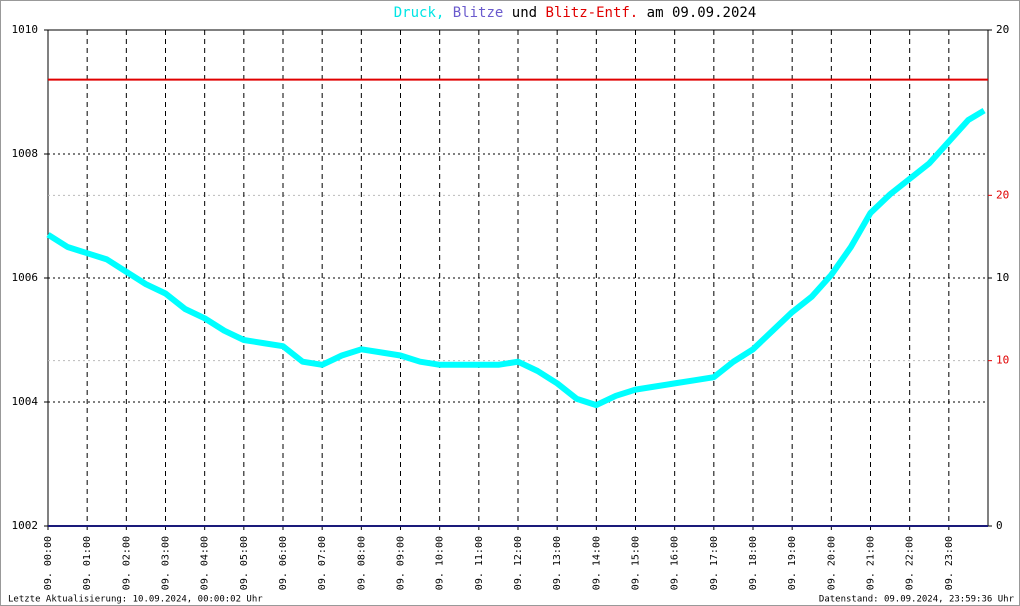  I want to click on x-tick-label: 09. 19:00, so click(792, 563).